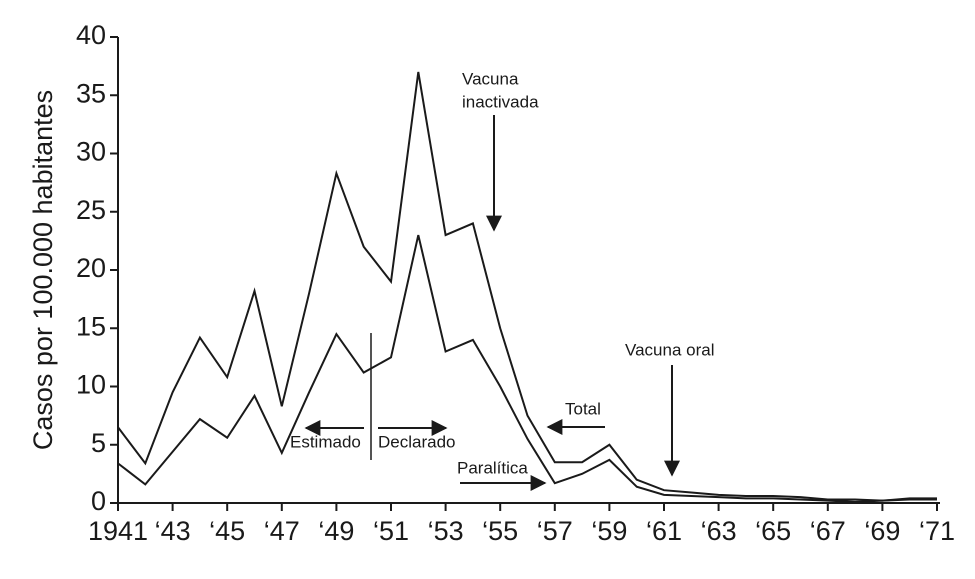  What do you see at coordinates (828, 531) in the screenshot?
I see `x-tick-label: ‘67` at bounding box center [828, 531].